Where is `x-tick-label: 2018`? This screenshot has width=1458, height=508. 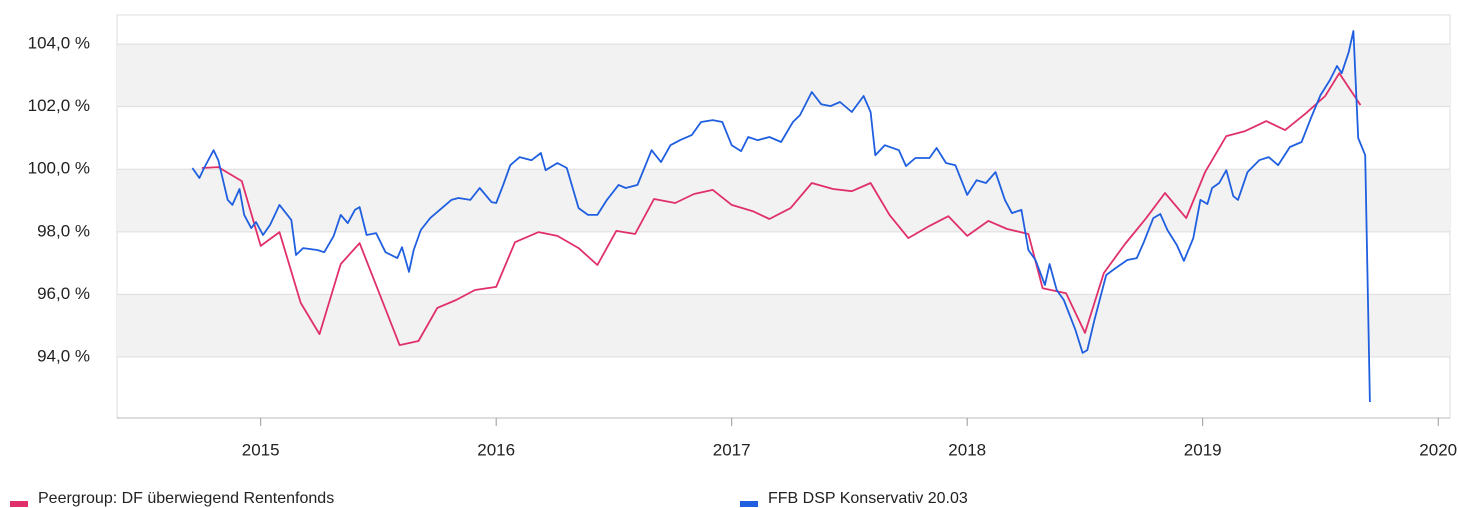
x-tick-label: 2018 is located at coordinates (967, 449).